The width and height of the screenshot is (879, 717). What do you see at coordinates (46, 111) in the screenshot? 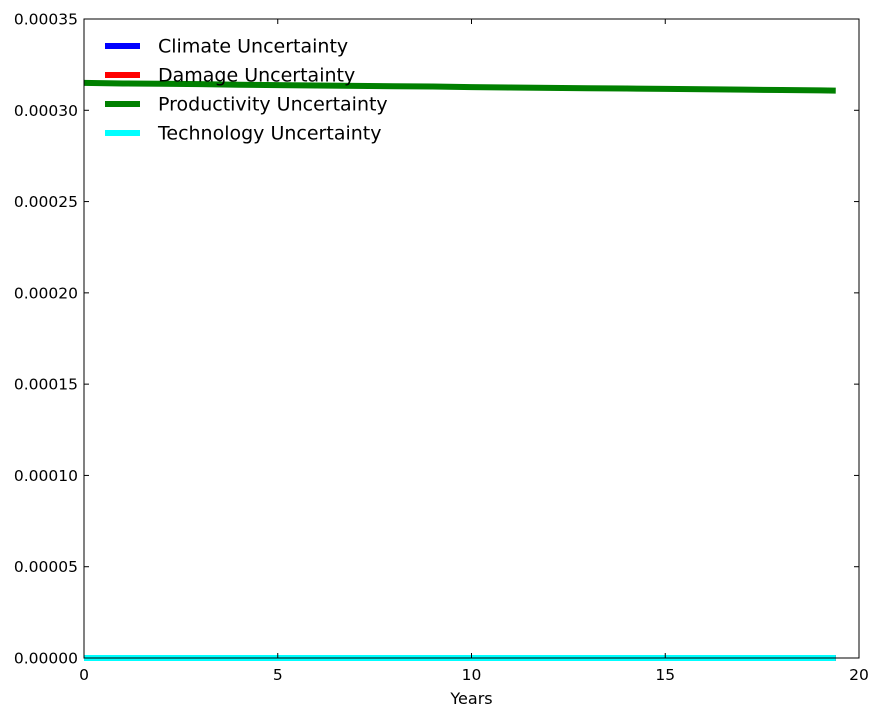
I see `y-tick-label: 0.00030` at bounding box center [46, 111].